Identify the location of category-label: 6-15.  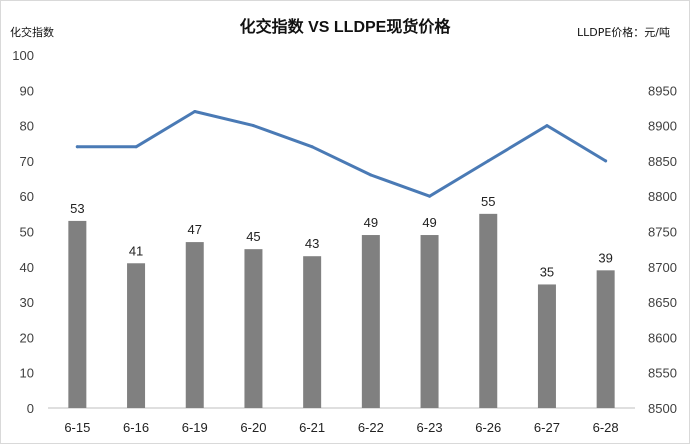
(77, 427).